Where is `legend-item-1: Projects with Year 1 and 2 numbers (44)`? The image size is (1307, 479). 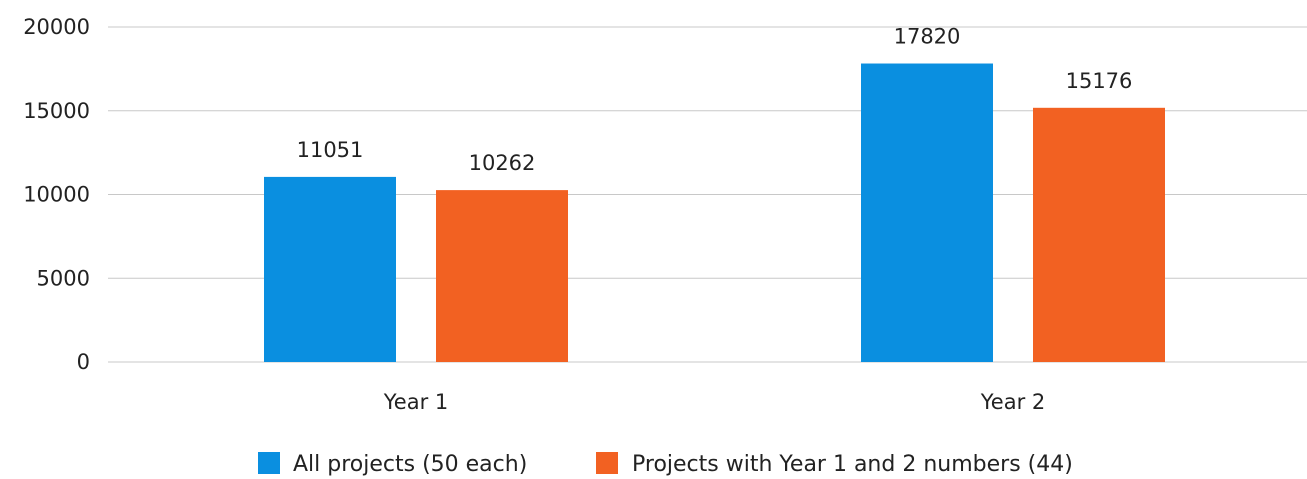
legend-item-1: Projects with Year 1 and 2 numbers (44) is located at coordinates (834, 464).